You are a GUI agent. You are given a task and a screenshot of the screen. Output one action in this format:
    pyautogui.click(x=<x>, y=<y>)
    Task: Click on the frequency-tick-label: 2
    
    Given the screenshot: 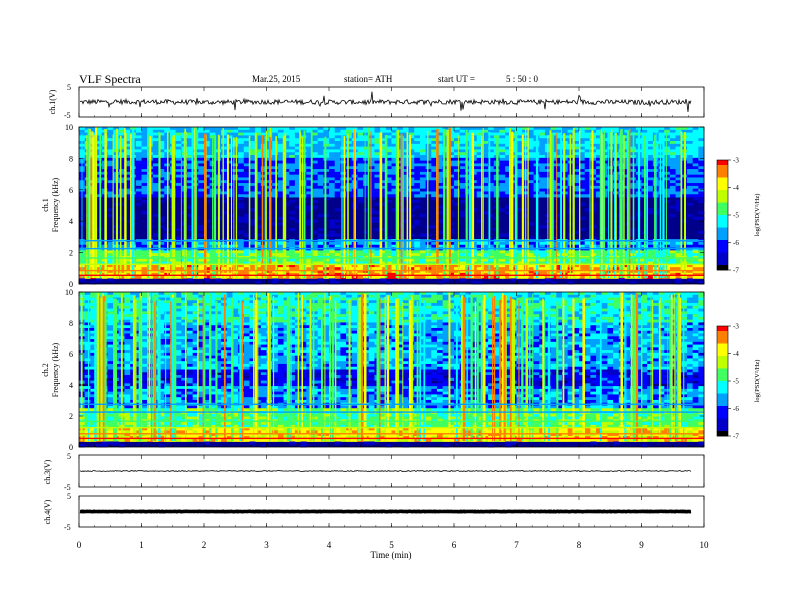 What is the action you would take?
    pyautogui.click(x=71, y=253)
    